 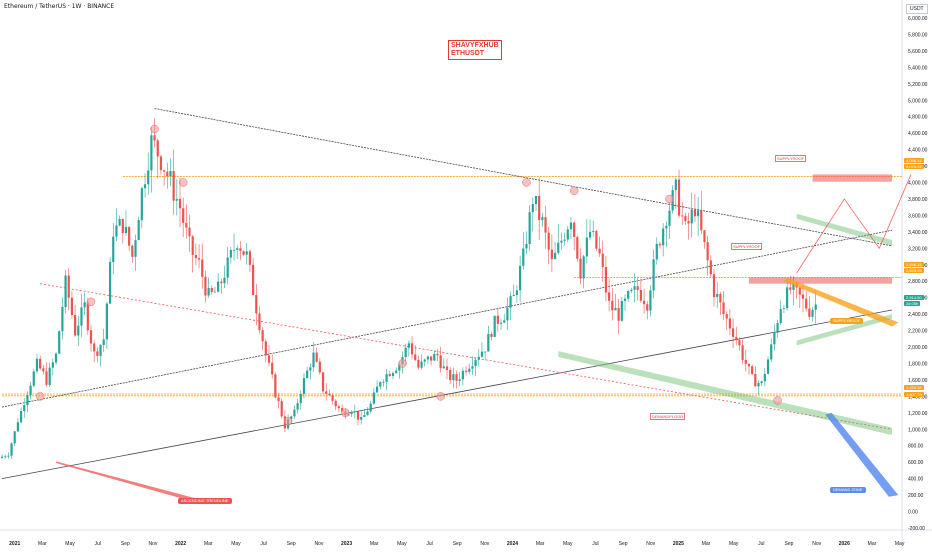 I want to click on ascending-trendline-label: ASCENDING TRENDLINE, so click(x=205, y=501).